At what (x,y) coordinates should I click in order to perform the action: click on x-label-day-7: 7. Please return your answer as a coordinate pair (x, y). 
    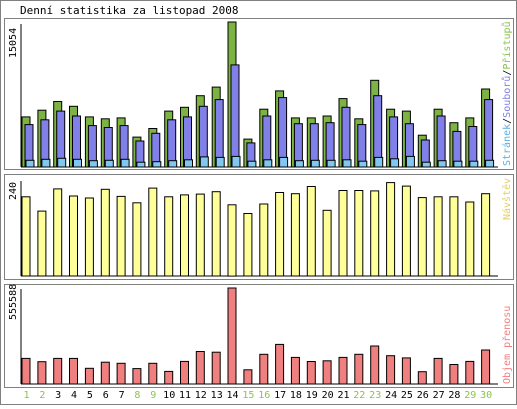
    Looking at the image, I should click on (122, 395).